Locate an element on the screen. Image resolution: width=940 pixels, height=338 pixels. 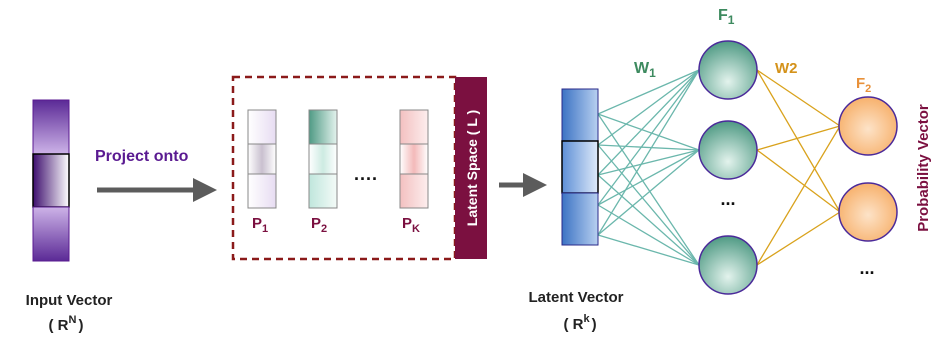
input-vector is located at coordinates (51, 180).